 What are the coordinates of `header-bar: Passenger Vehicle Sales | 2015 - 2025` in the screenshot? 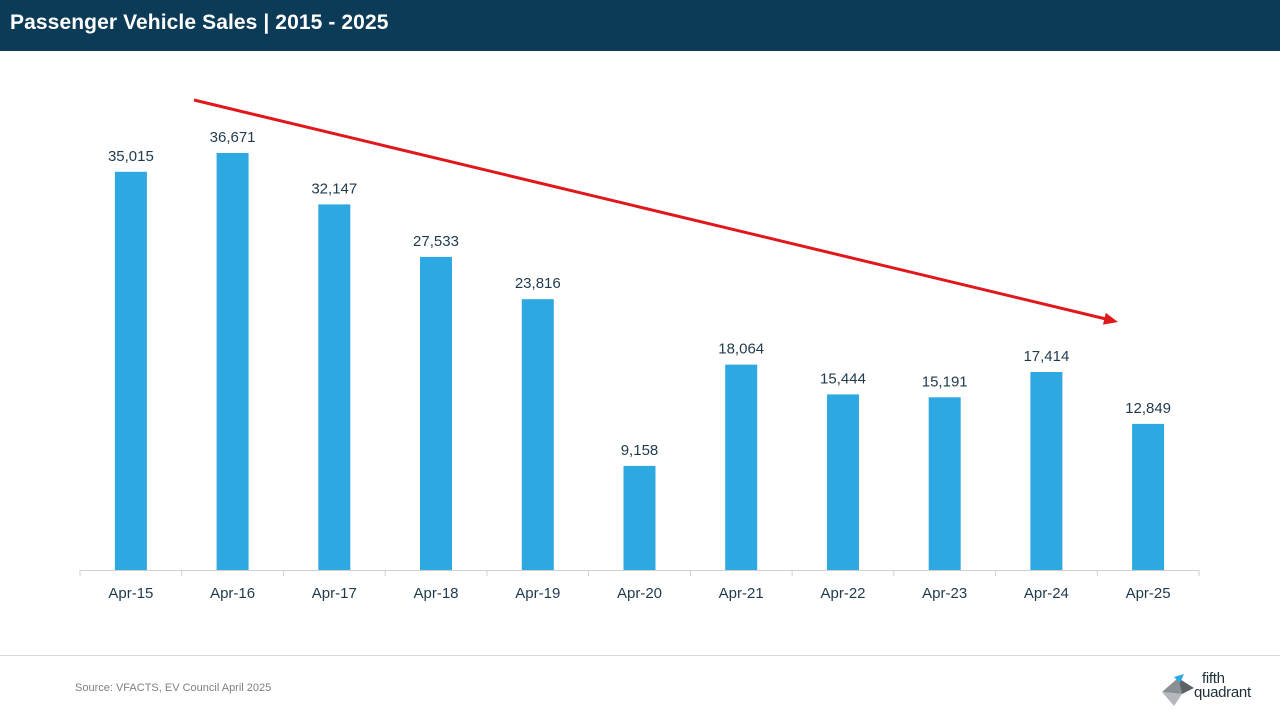 It's located at (640, 25).